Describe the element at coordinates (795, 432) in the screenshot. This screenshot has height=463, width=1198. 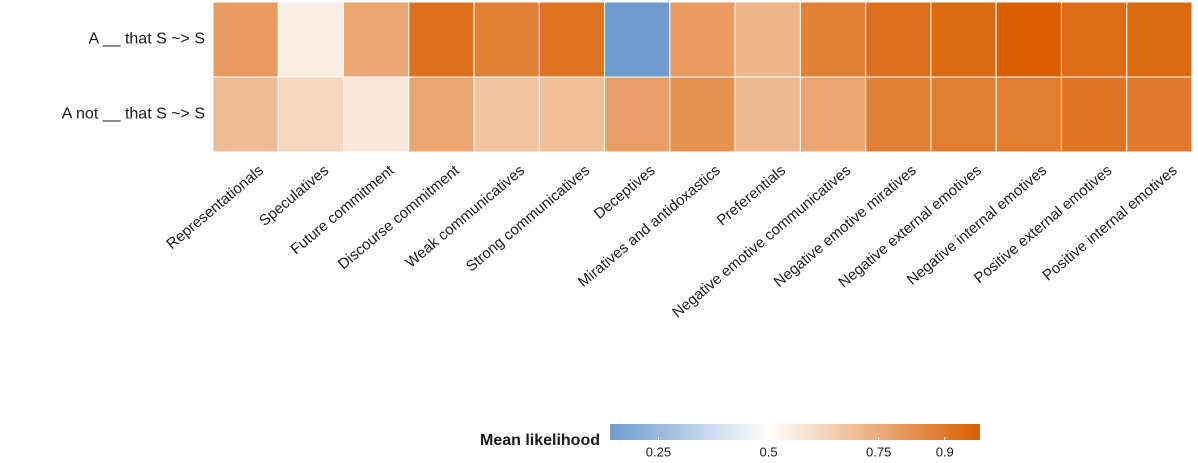
I see `colorbar` at that location.